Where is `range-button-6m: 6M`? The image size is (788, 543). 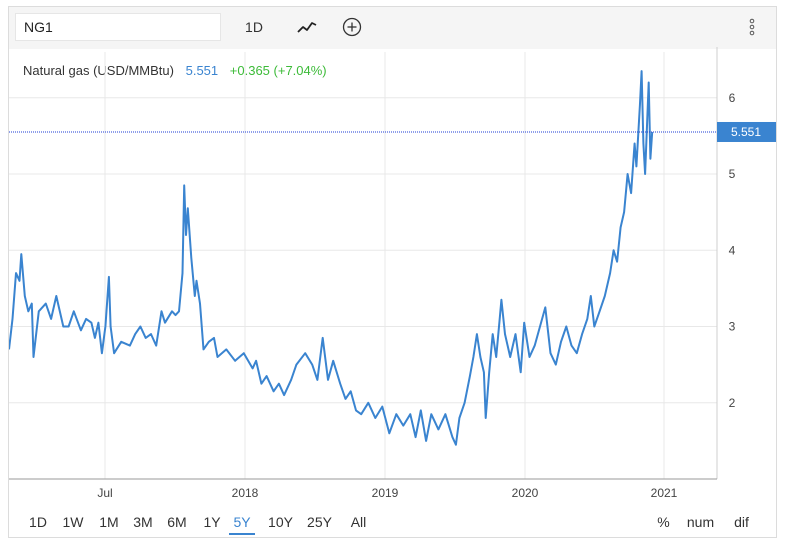 range-button-6m: 6M is located at coordinates (177, 522).